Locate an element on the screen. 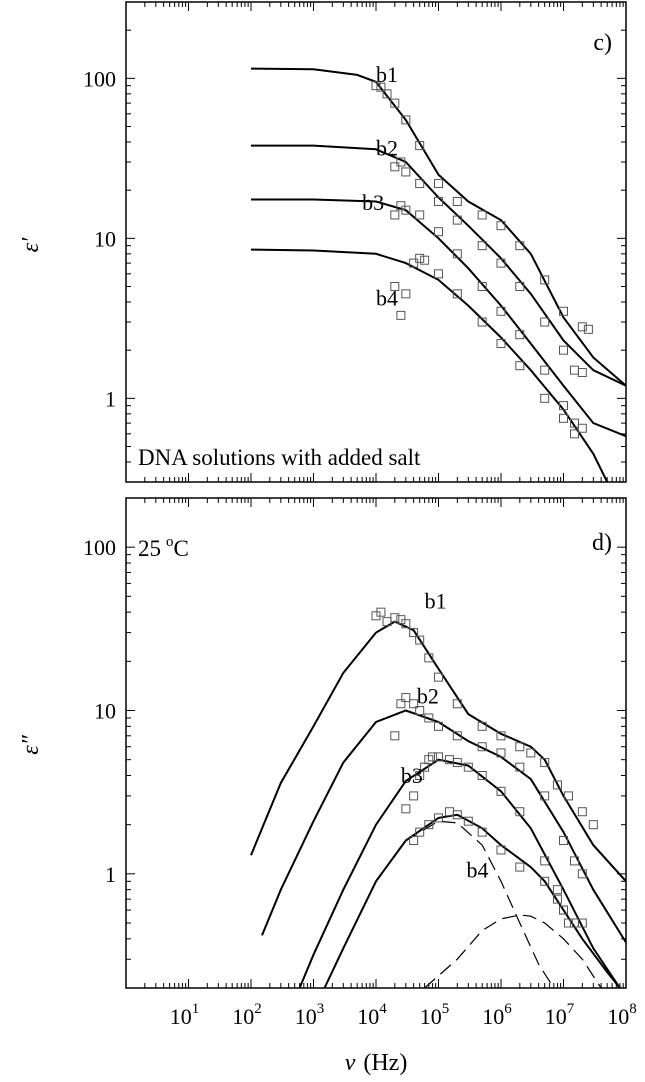  panel-d-y-tick-label: 10 is located at coordinates (105, 711).